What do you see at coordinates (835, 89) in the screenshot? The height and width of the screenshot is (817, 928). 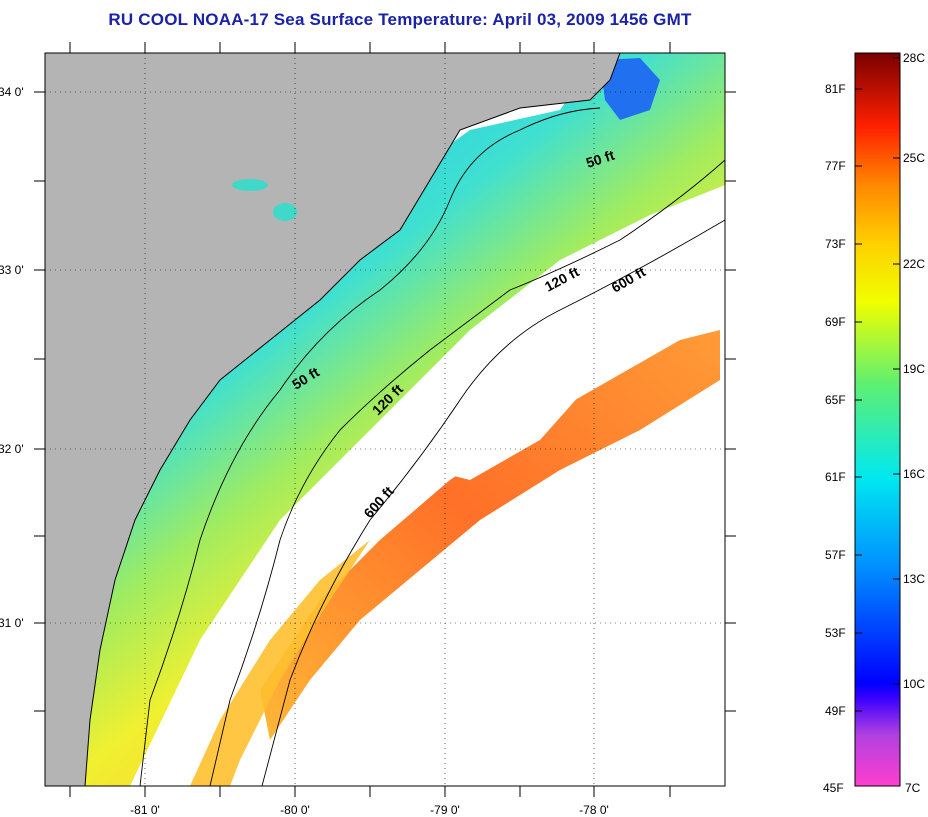 I see `colorbar-f-label-81: 81F` at bounding box center [835, 89].